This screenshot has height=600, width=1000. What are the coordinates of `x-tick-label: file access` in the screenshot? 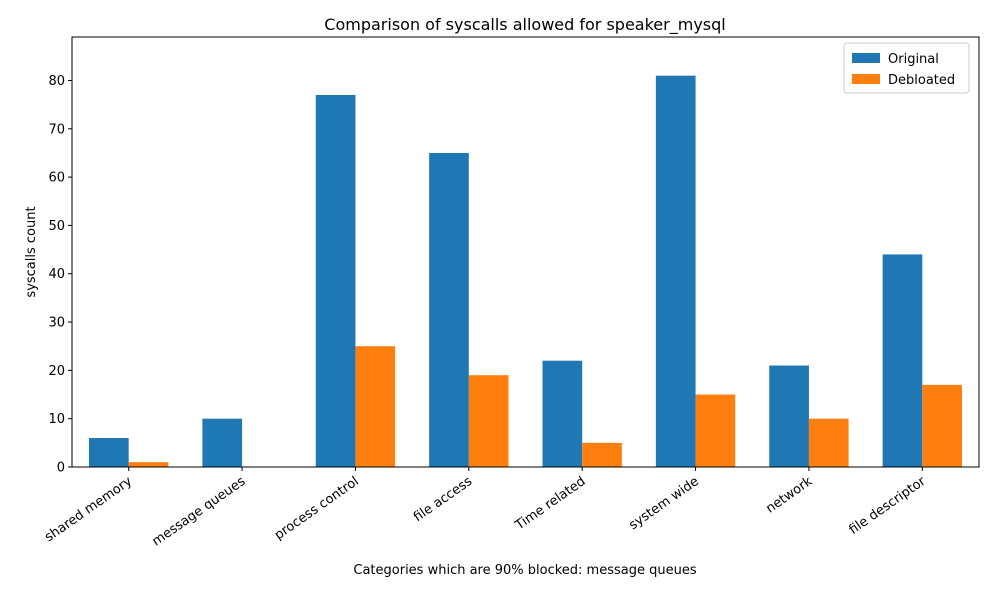 It's located at (443, 499).